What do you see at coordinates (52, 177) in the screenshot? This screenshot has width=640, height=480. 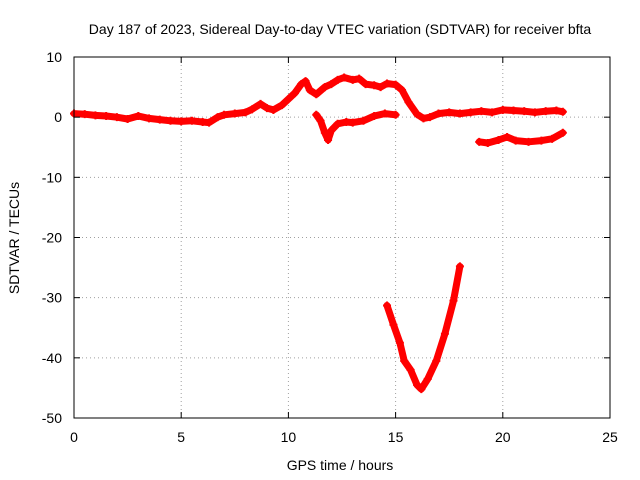 I see `y-tick-label: -10` at bounding box center [52, 177].